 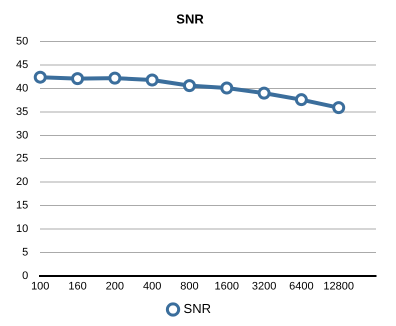 What do you see at coordinates (301, 286) in the screenshot?
I see `x-tick-label: 6400` at bounding box center [301, 286].